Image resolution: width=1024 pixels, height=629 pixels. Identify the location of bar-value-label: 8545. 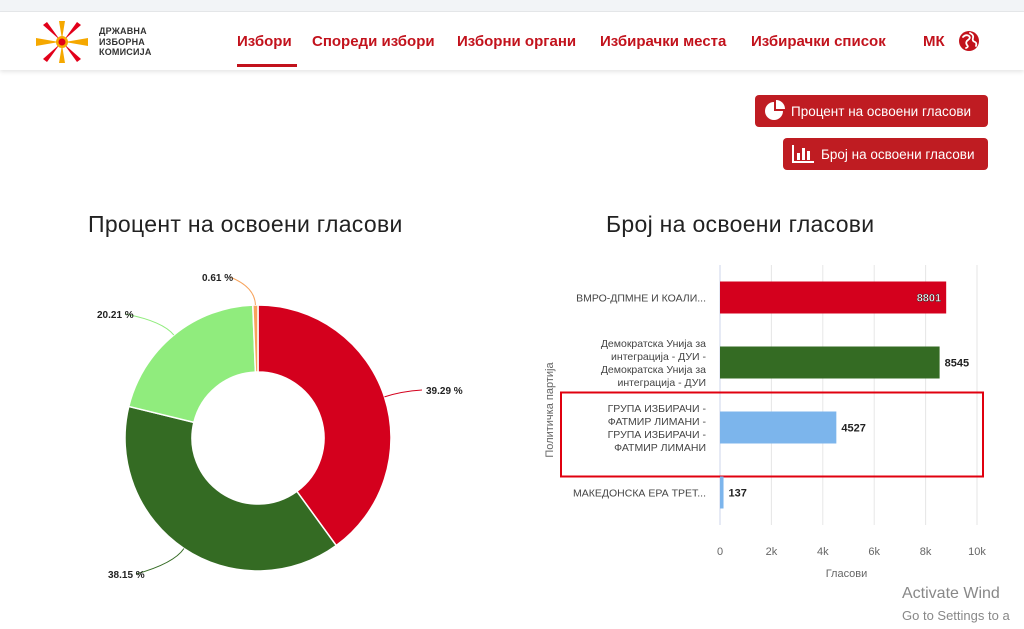
(957, 364).